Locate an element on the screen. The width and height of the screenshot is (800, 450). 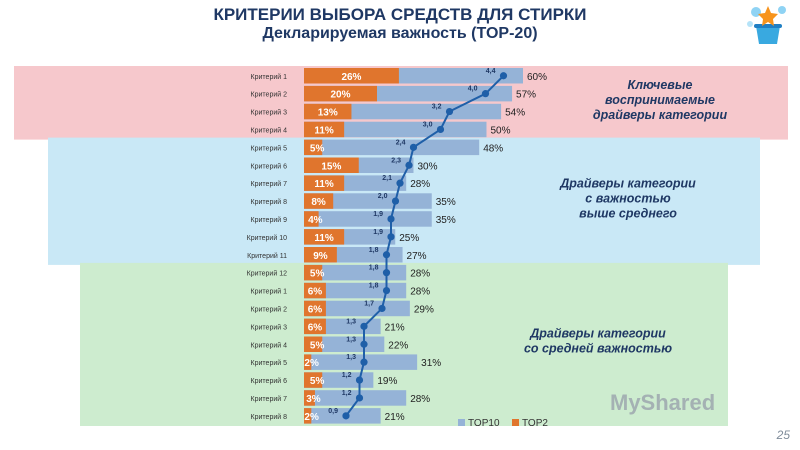
top10-value-label: 25% is located at coordinates (409, 238).